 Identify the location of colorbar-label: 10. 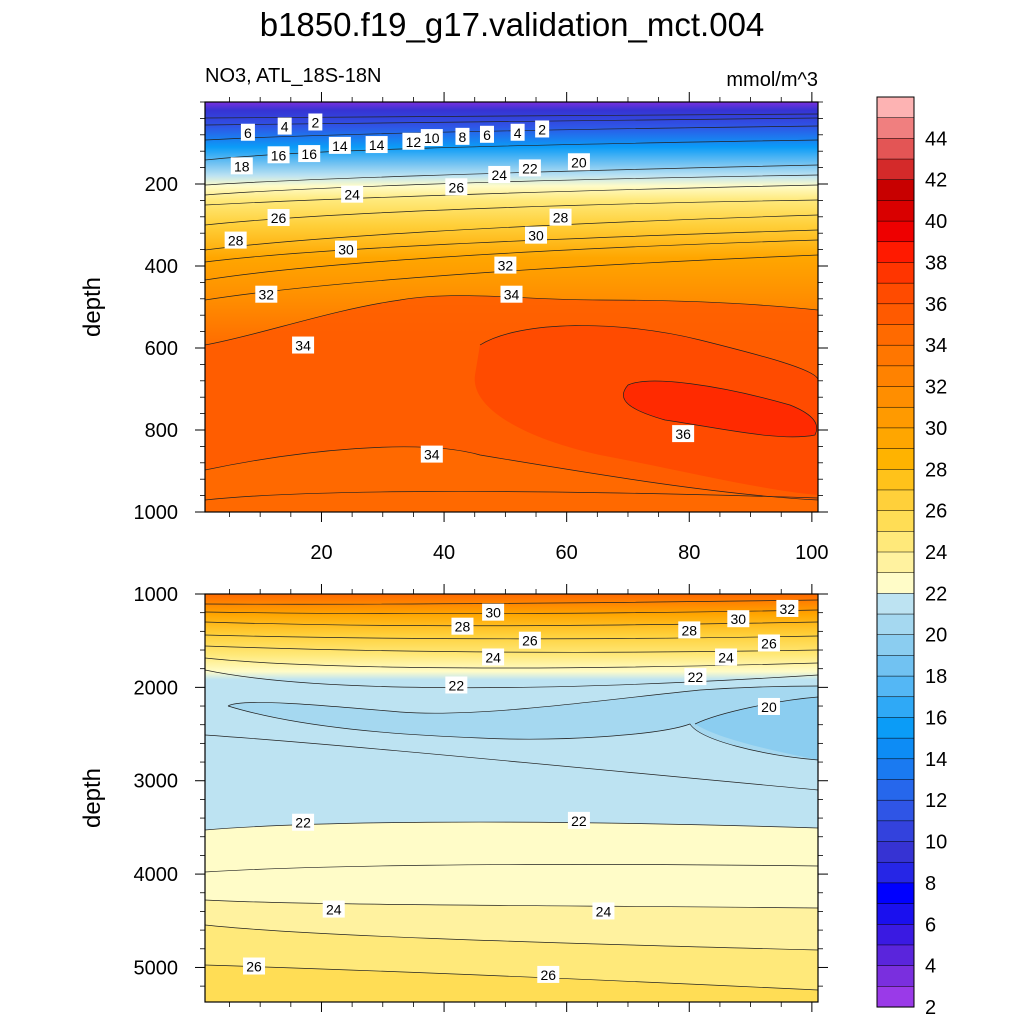
(936, 843).